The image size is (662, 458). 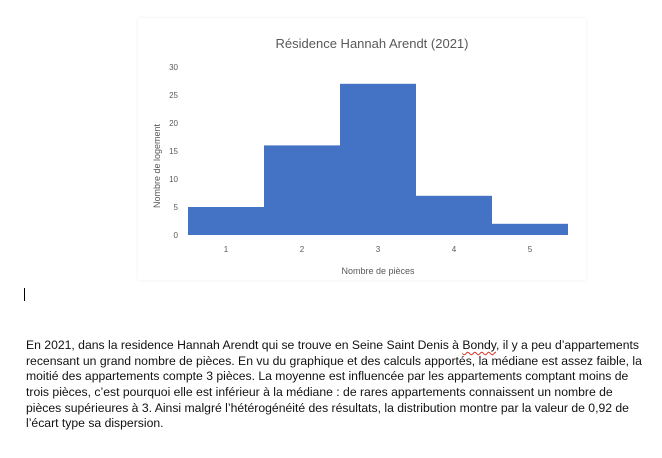 What do you see at coordinates (378, 271) in the screenshot?
I see `x-axis-title: Nombre de pièces` at bounding box center [378, 271].